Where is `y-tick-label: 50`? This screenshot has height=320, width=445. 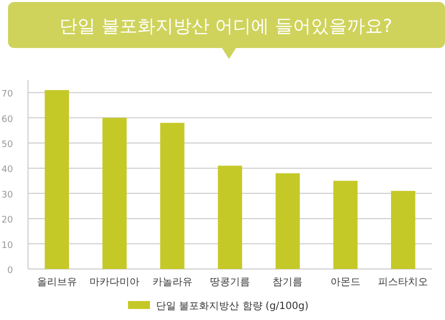
y-tick-label: 50 is located at coordinates (8, 145).